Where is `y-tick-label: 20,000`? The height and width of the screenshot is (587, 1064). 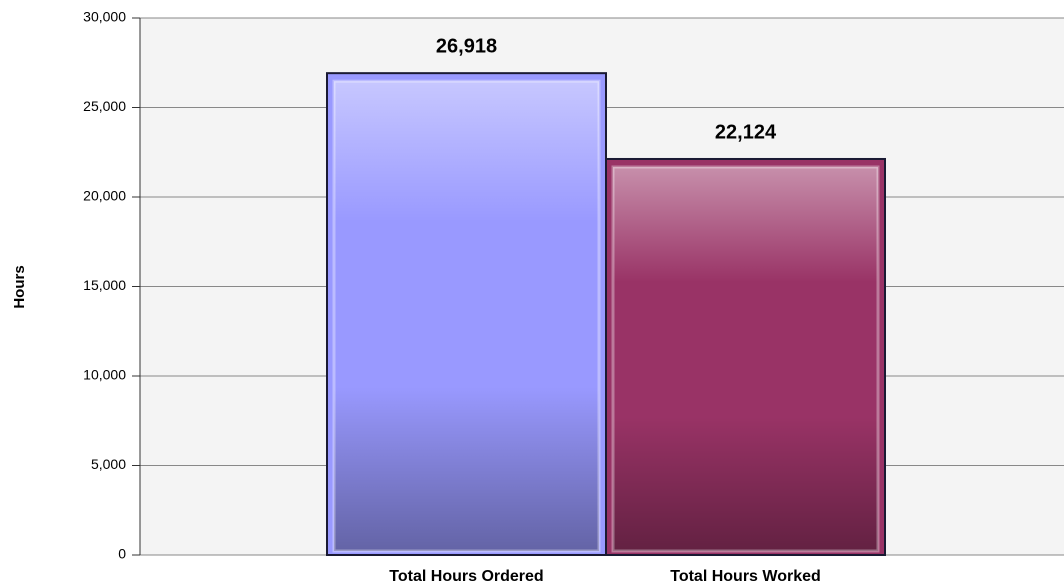 y-tick-label: 20,000 is located at coordinates (104, 196).